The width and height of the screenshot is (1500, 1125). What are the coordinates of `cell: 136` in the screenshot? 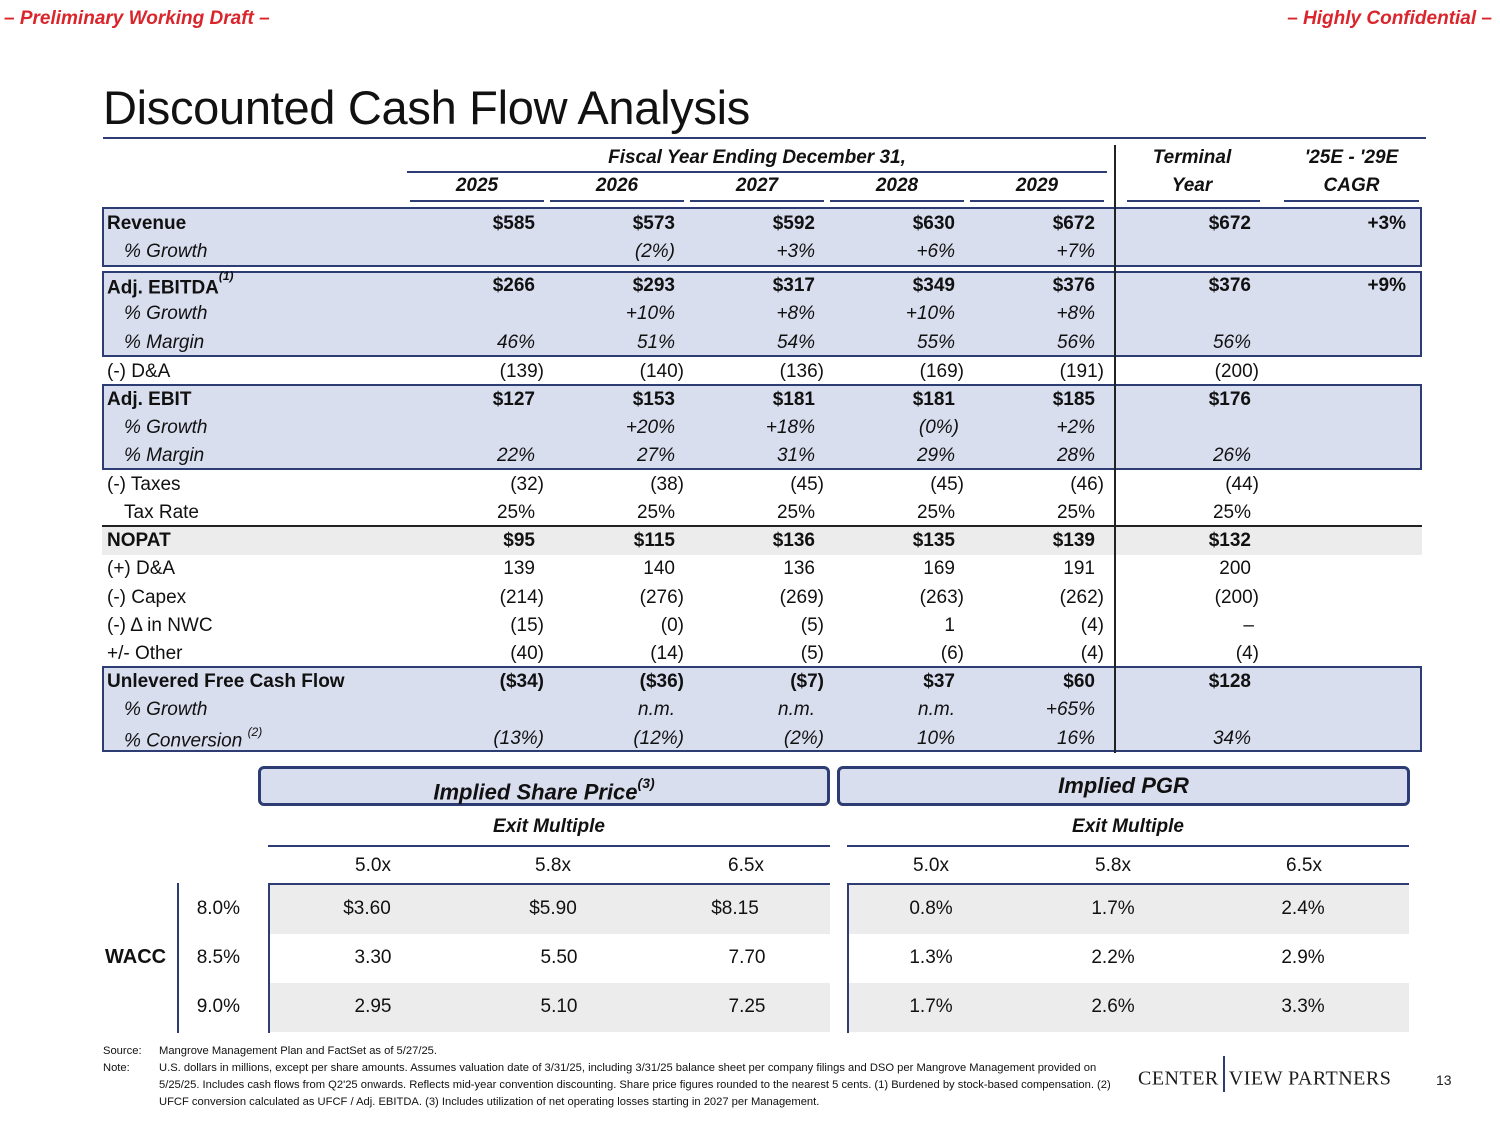 It's located at (799, 568).